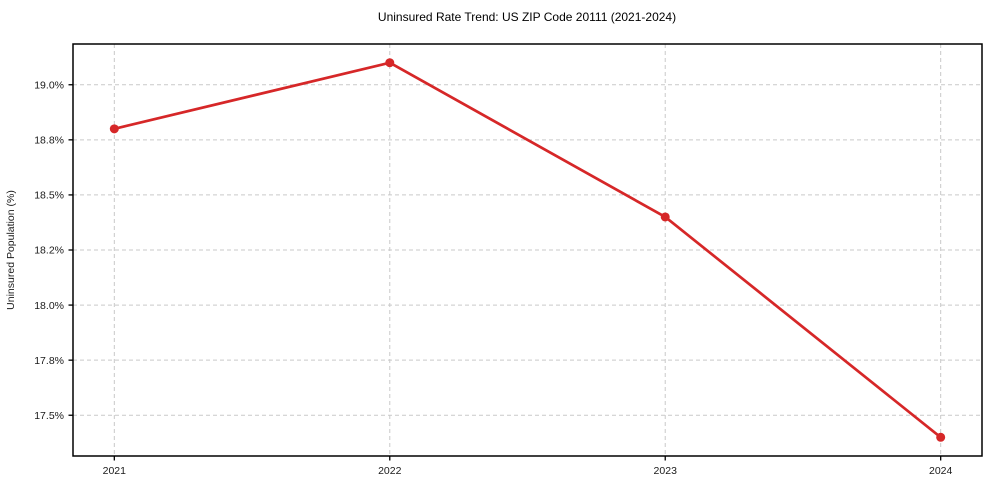 This screenshot has height=490, width=989. I want to click on y-tick-label: 17.5%, so click(49, 416).